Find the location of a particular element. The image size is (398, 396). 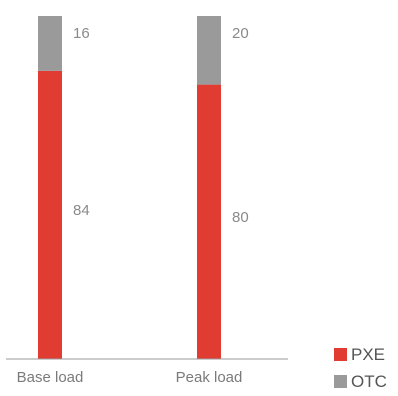

x-tick-label-1: Base load is located at coordinates (50, 377).